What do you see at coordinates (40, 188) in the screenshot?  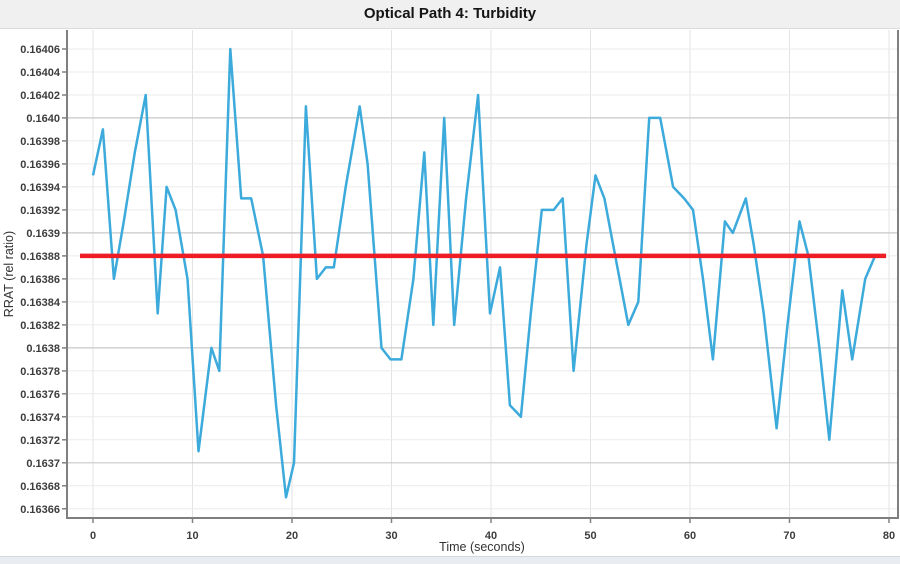 I see `y-tick-label: 0.16394` at bounding box center [40, 188].